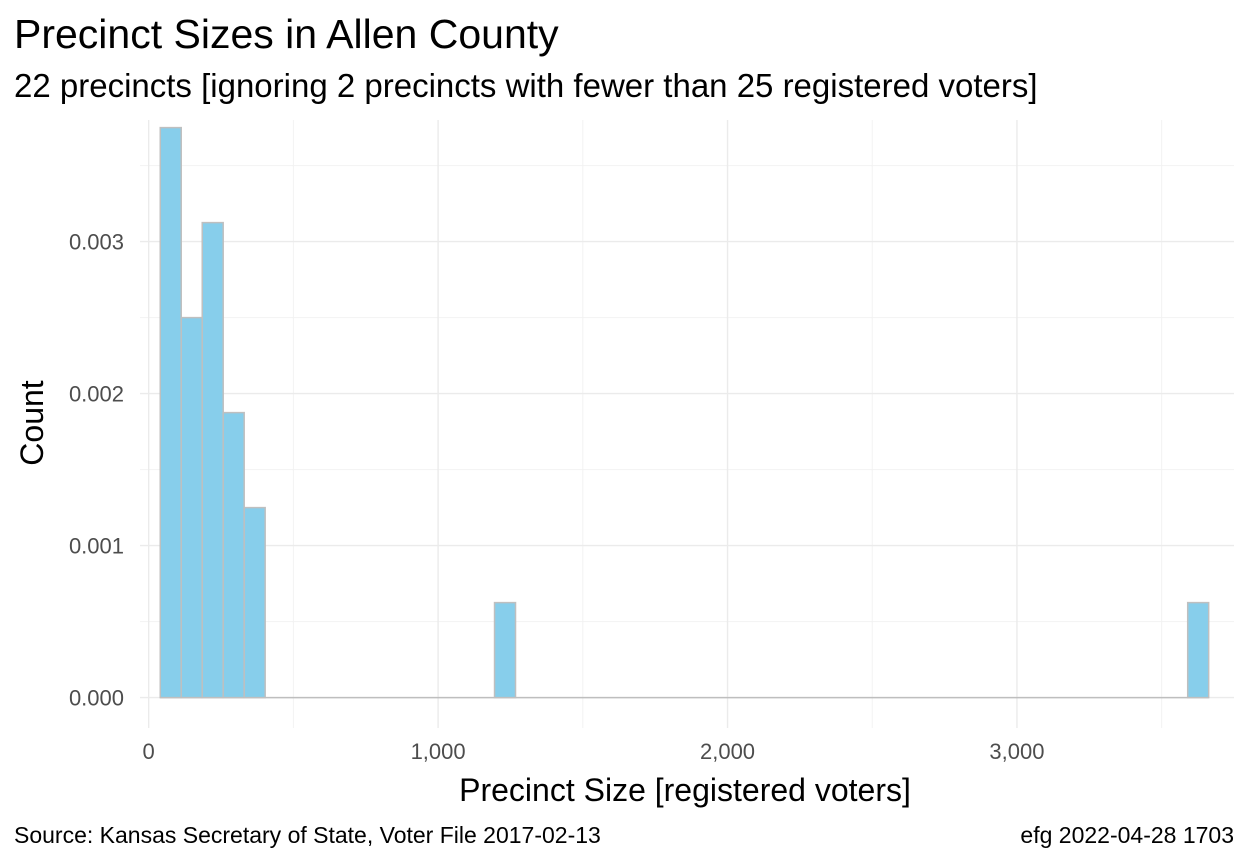 The image size is (1248, 864). I want to click on x-tick-label: 3,000, so click(1016, 751).